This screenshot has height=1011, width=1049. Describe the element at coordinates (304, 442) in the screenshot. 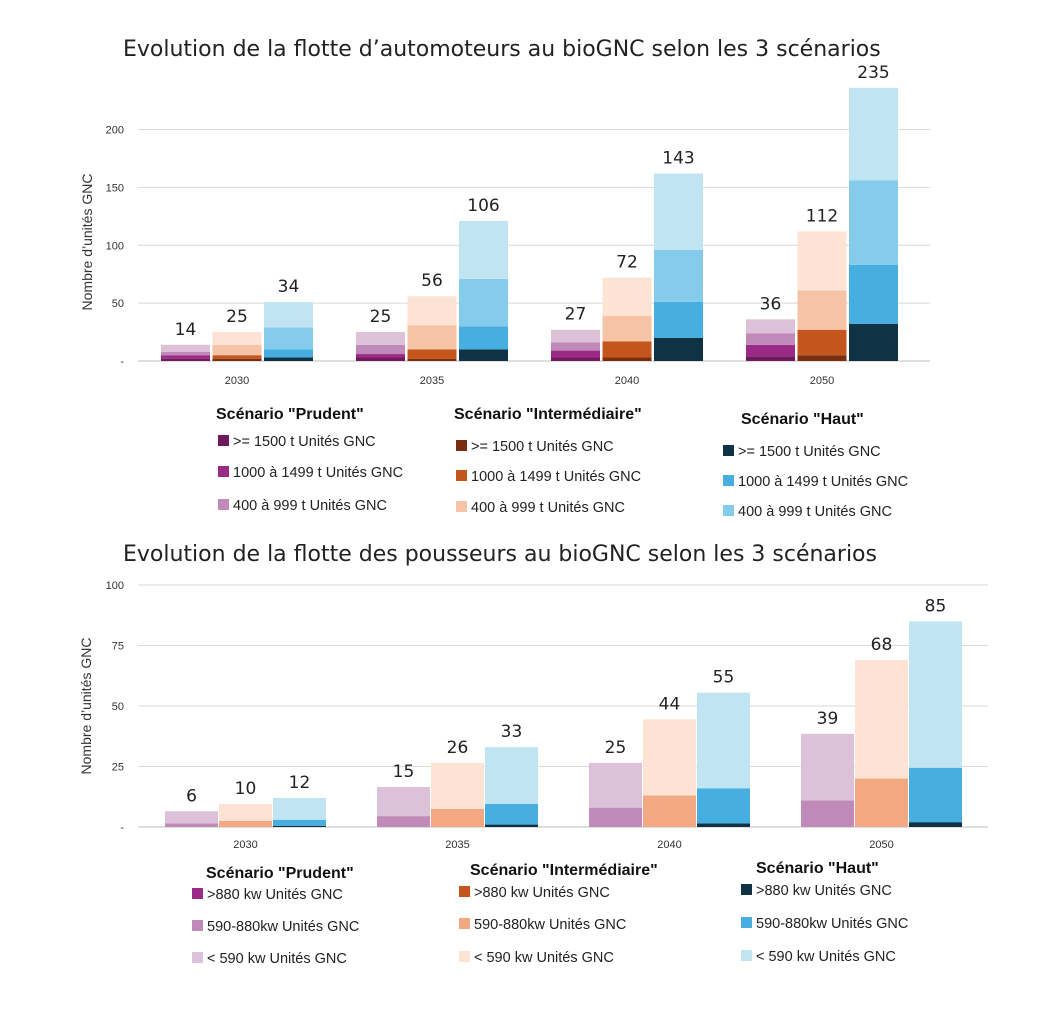

I see `legend-entry: >= 1500 t Unités GNC` at that location.